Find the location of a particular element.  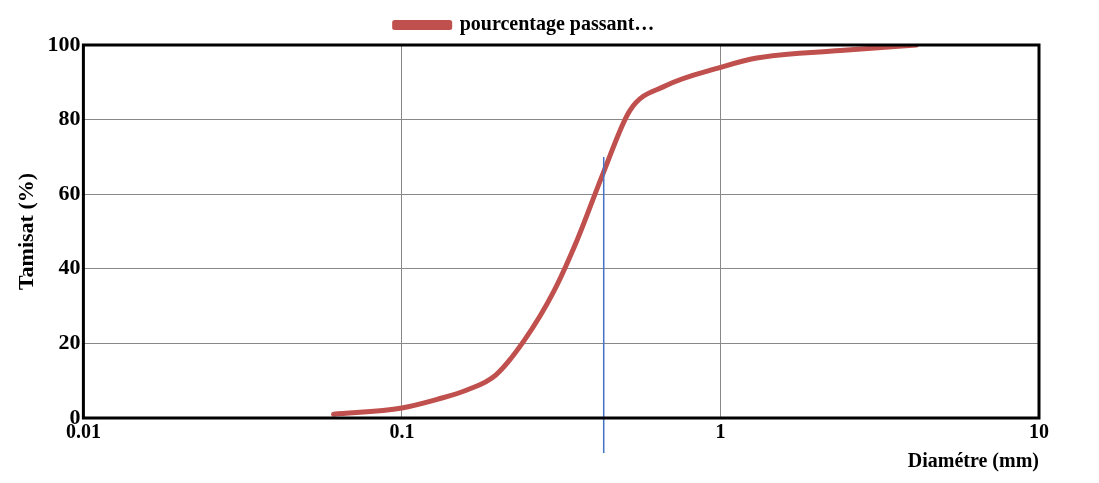

y-tick-label: 20 is located at coordinates (69, 342).